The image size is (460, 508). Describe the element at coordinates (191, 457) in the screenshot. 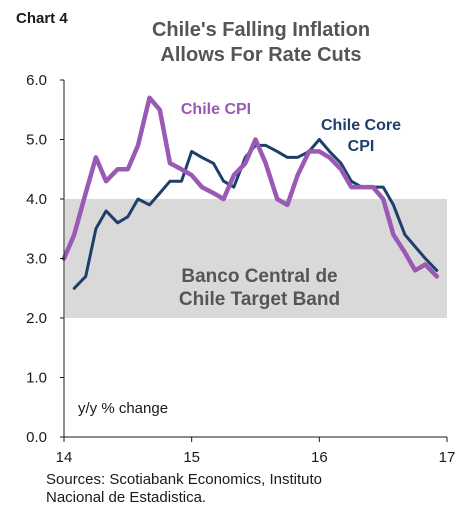

I see `x-tick-label: 15` at that location.